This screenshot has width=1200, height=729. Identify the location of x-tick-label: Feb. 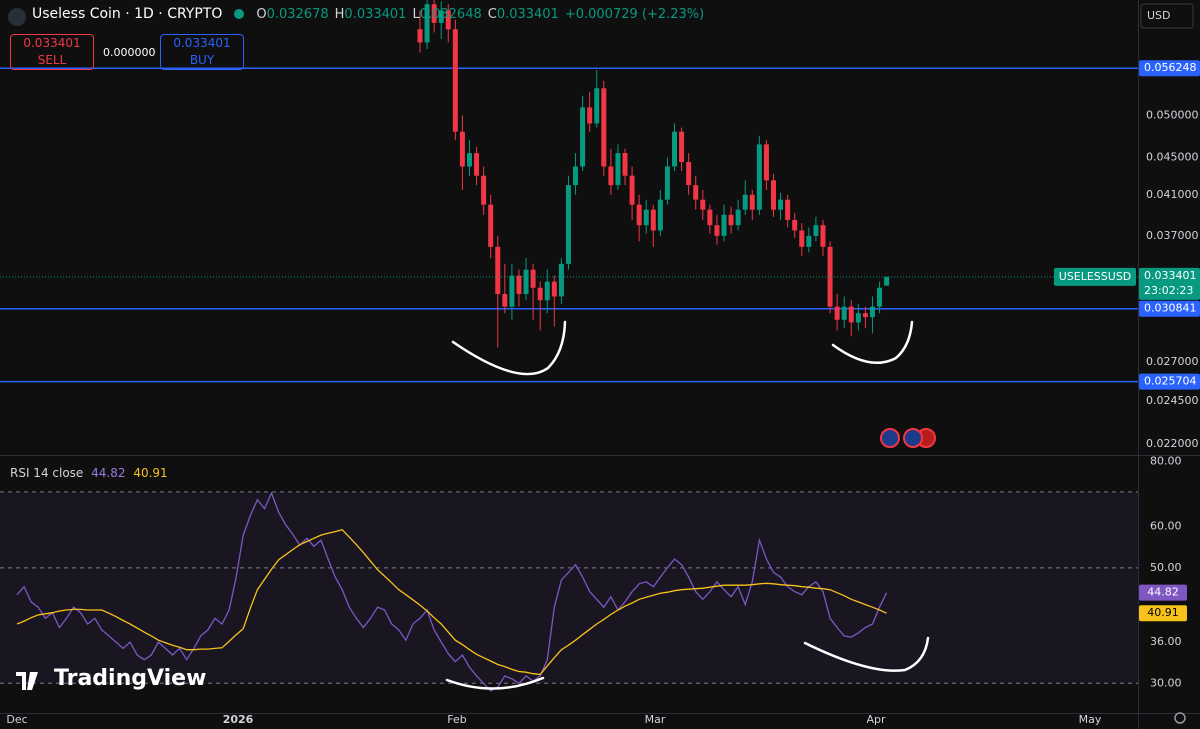
(456, 719).